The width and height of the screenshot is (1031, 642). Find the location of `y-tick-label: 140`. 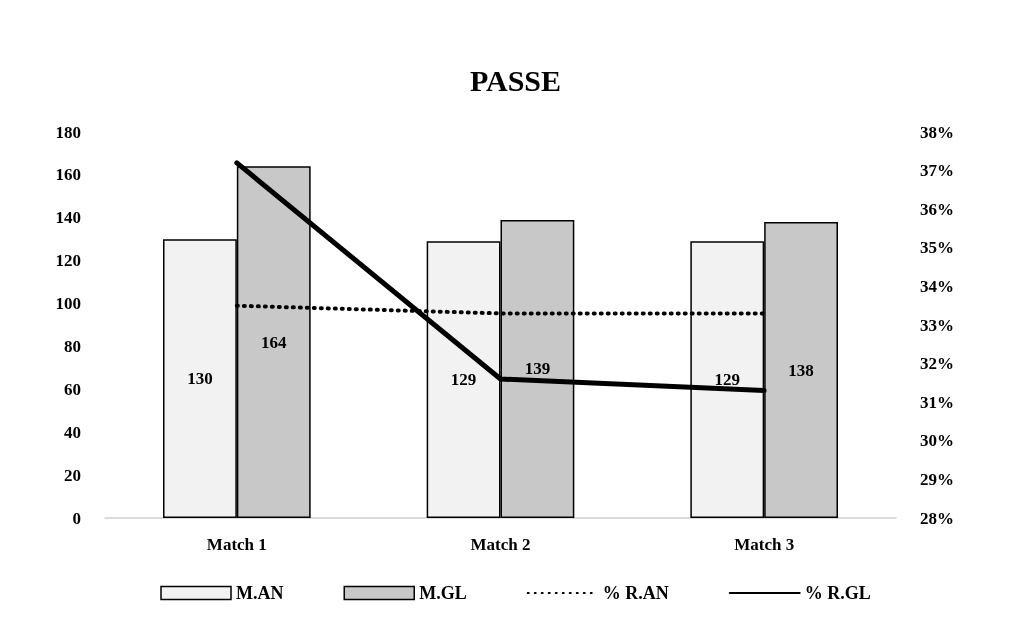

y-tick-label: 140 is located at coordinates (68, 218).